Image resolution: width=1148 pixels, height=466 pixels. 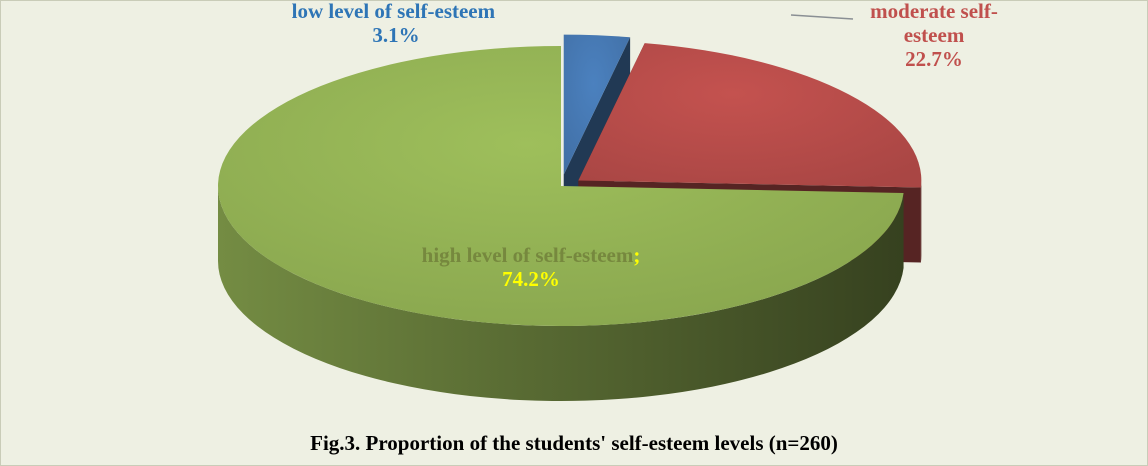 What do you see at coordinates (393, 11) in the screenshot?
I see `category-label: low level of self-esteem` at bounding box center [393, 11].